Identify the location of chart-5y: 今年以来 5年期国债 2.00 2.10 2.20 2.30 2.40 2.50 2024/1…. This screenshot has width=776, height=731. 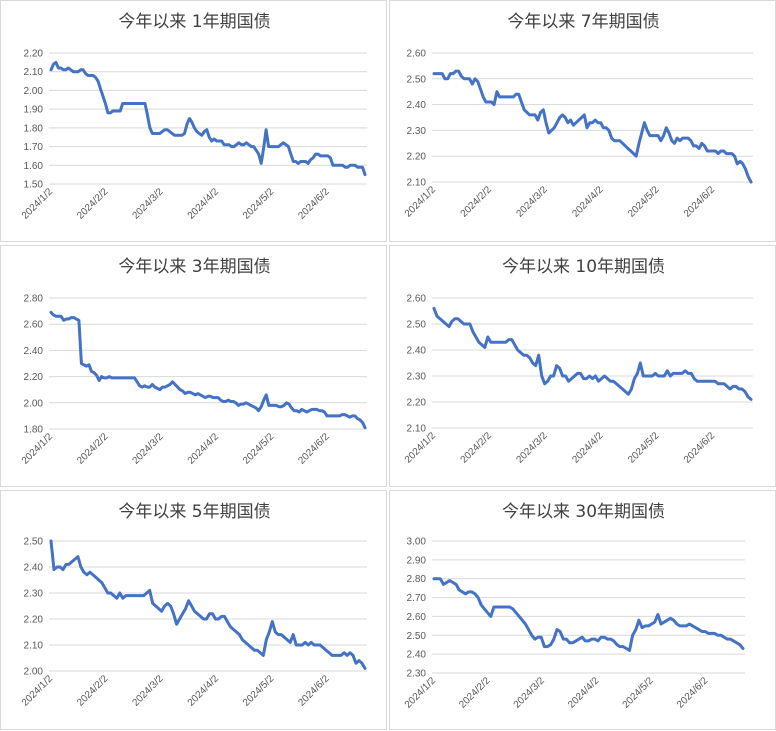
(193, 605).